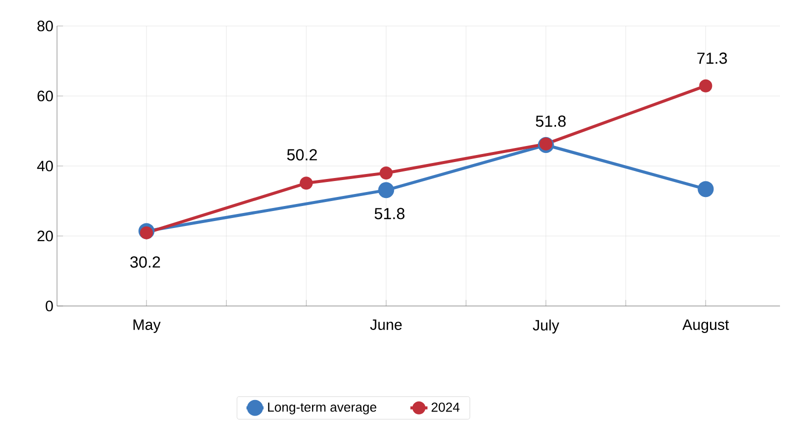 This screenshot has height=438, width=790. What do you see at coordinates (446, 407) in the screenshot?
I see `legend-label: 2024` at bounding box center [446, 407].